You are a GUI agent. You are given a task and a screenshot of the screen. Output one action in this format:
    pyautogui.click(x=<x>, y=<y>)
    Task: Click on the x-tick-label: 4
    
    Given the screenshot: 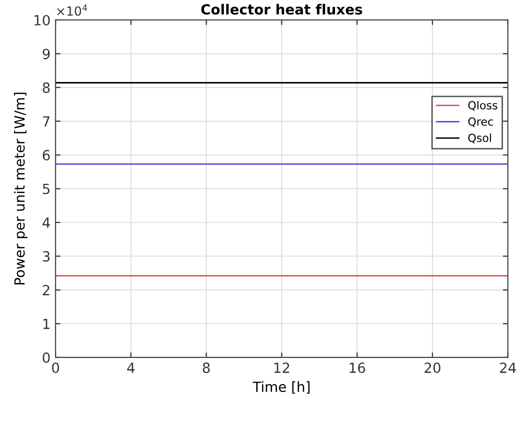 What is the action you would take?
    pyautogui.click(x=131, y=367)
    